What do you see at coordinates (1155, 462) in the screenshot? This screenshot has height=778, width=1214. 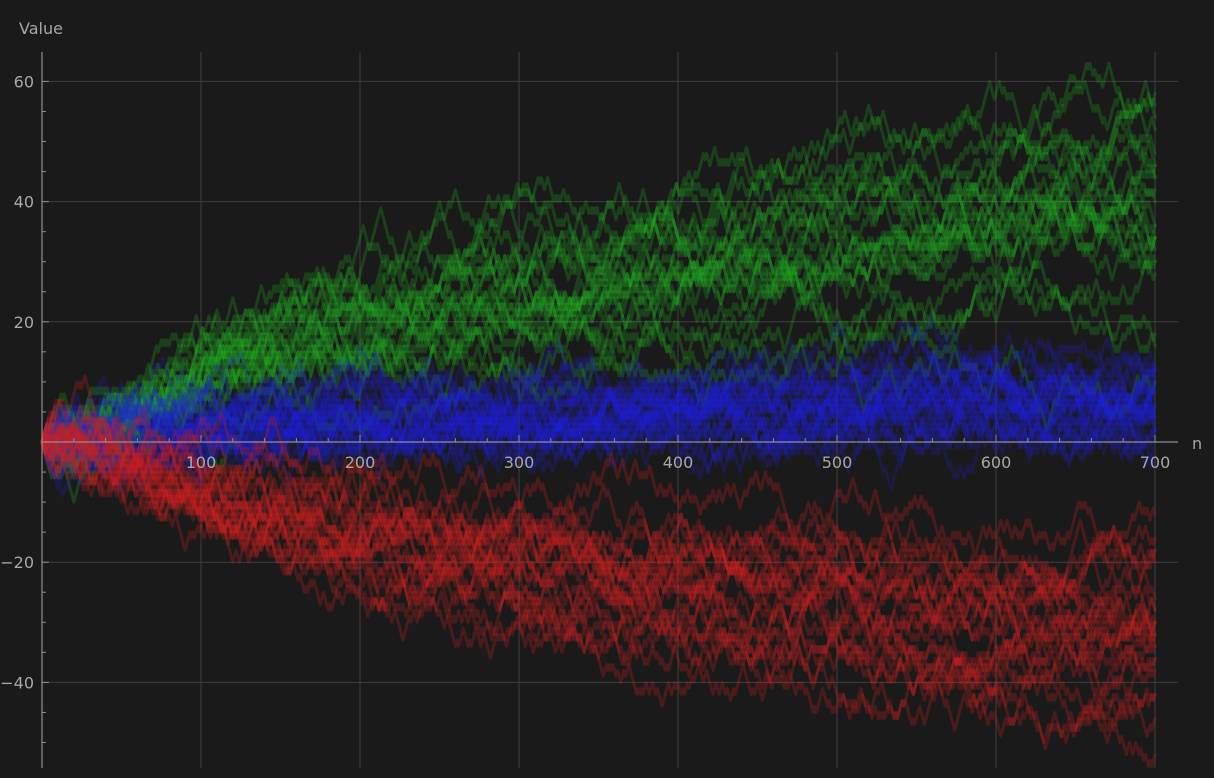 I see `x-tick-label-700: 700` at bounding box center [1155, 462].